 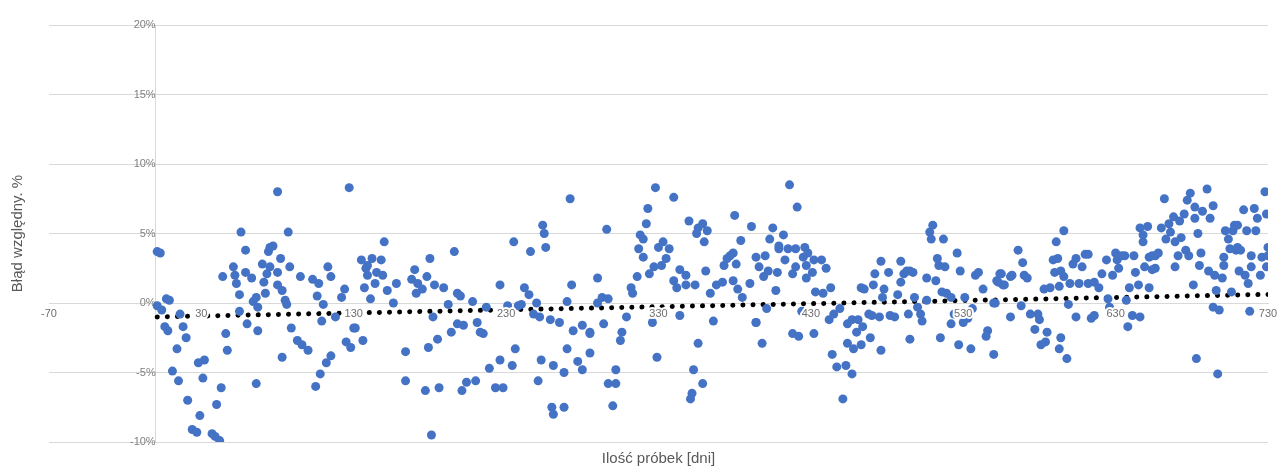 I want to click on x-tick-label: 630, so click(x=1115, y=312).